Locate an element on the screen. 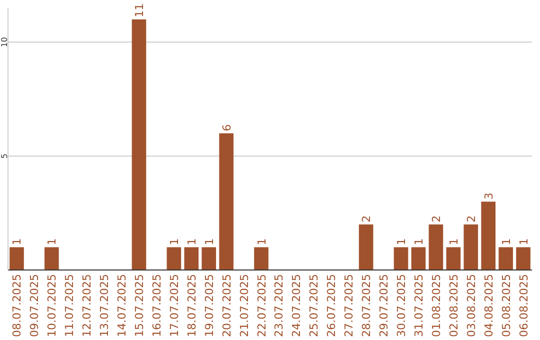 The height and width of the screenshot is (340, 540). y-tick-label: 5 is located at coordinates (4, 156).